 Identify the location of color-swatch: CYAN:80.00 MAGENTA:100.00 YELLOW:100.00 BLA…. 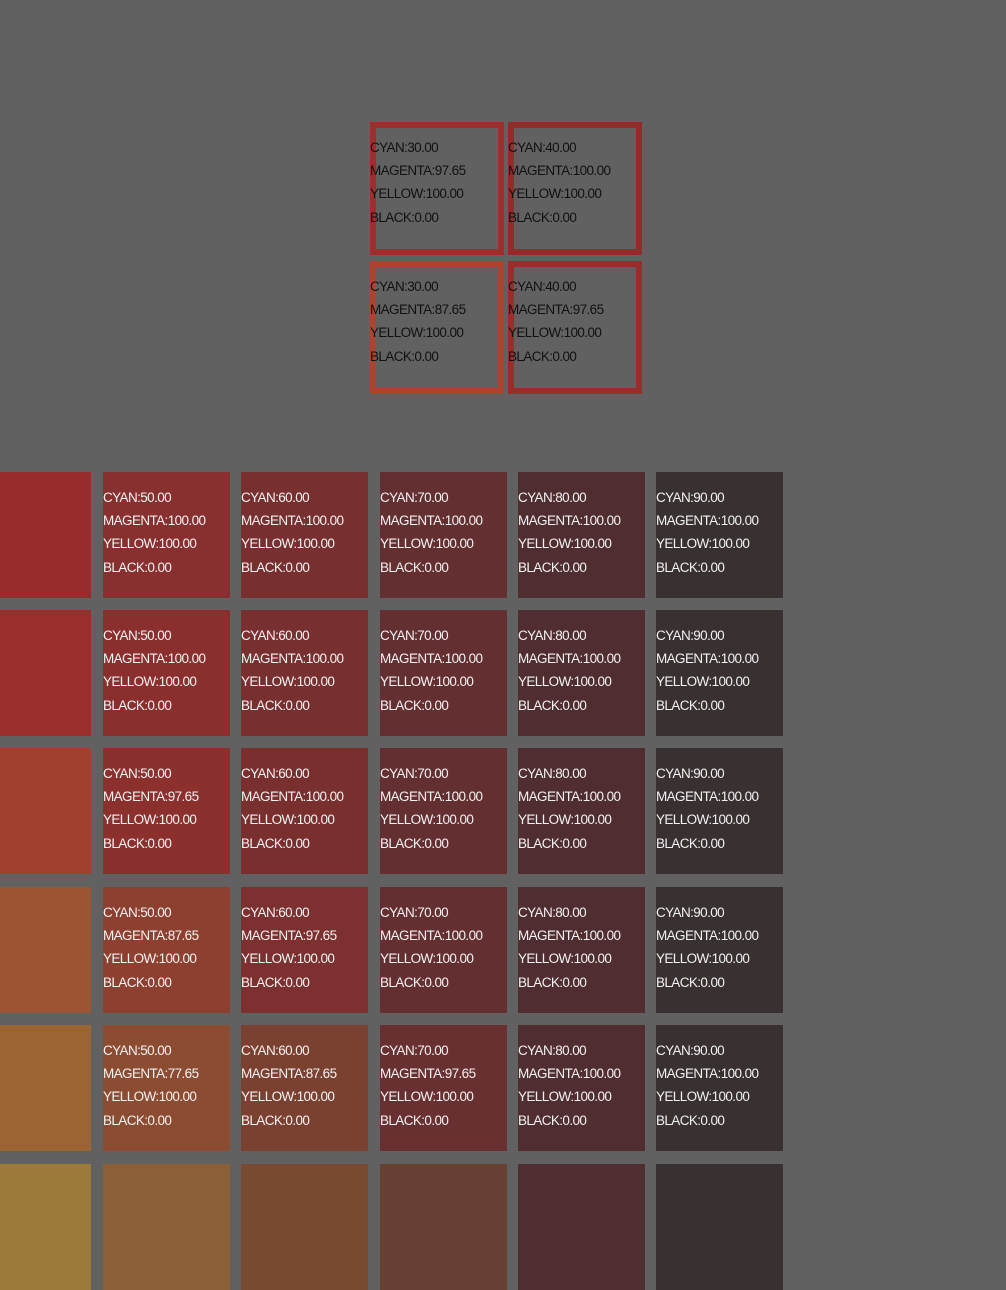
(581, 950).